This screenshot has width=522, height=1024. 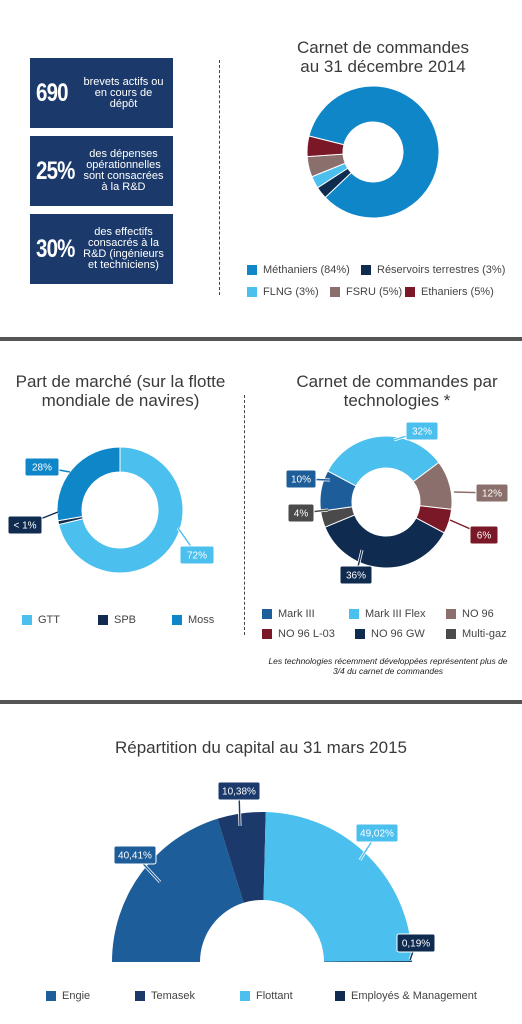 I want to click on half-donut-slice-engie, so click(x=178, y=890).